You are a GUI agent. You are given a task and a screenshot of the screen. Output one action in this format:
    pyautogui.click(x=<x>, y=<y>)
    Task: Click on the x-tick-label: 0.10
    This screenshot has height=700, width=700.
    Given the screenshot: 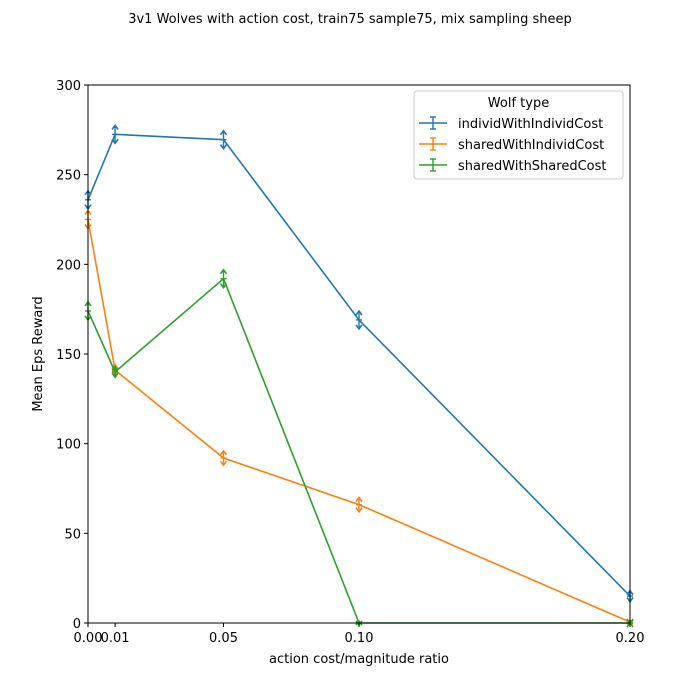 What is the action you would take?
    pyautogui.click(x=359, y=638)
    